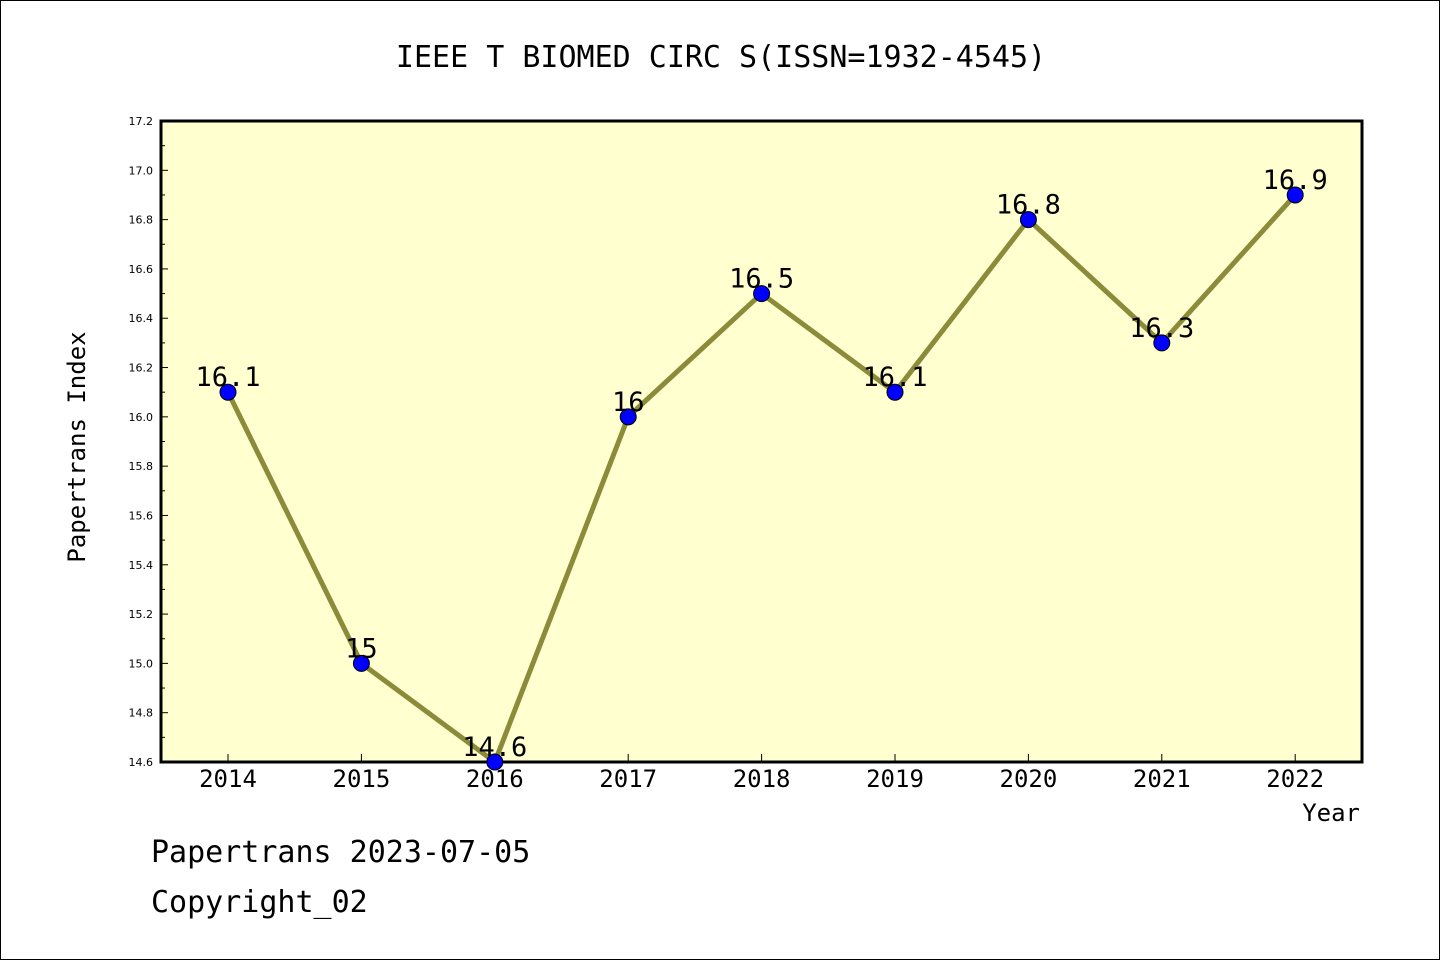 The image size is (1440, 961). Describe the element at coordinates (259, 902) in the screenshot. I see `footer-copyright-text: Copyright_02` at that location.